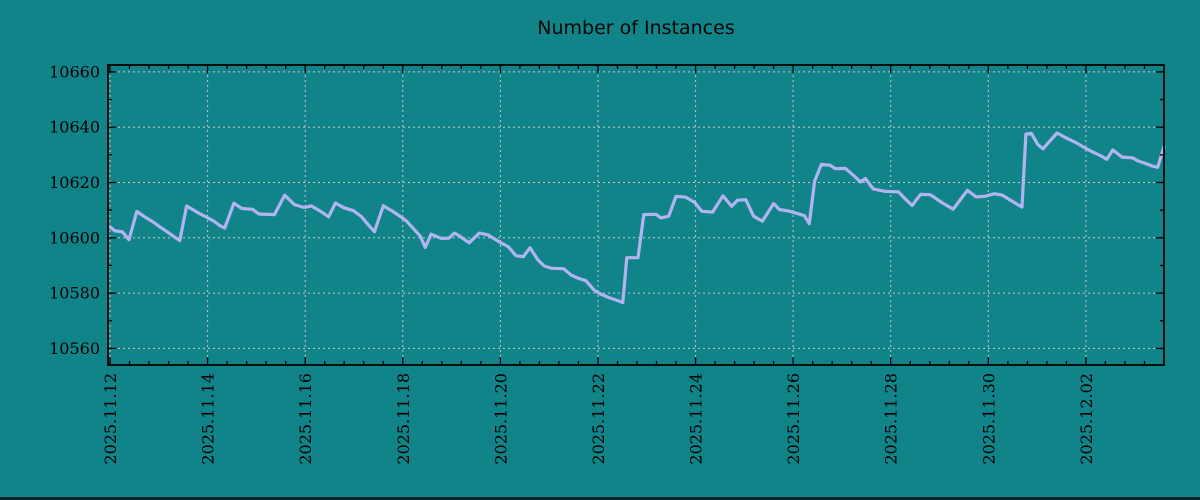 The image size is (1200, 500). Describe the element at coordinates (891, 419) in the screenshot. I see `x-axis-tick-label: 2025.11.28` at that location.